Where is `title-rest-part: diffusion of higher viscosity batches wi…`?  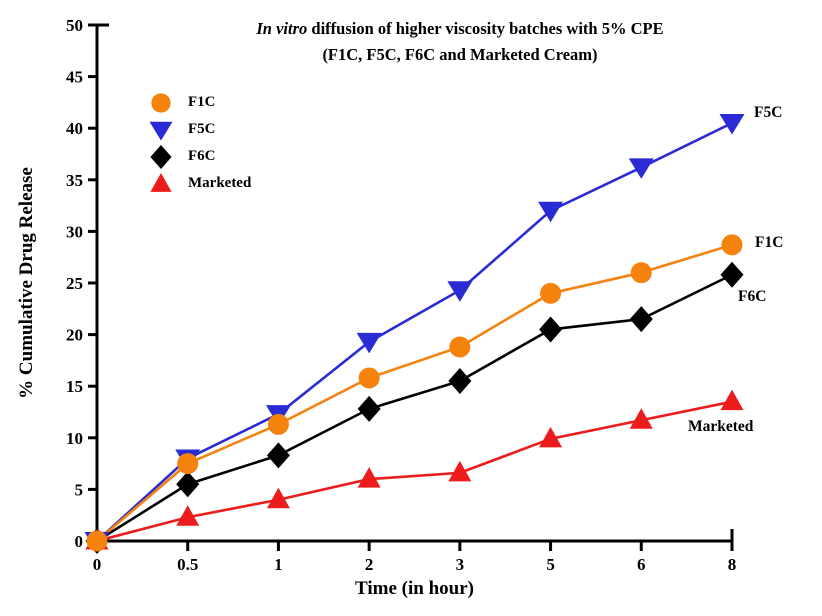 title-rest-part: diffusion of higher viscosity batches wi… is located at coordinates (485, 28).